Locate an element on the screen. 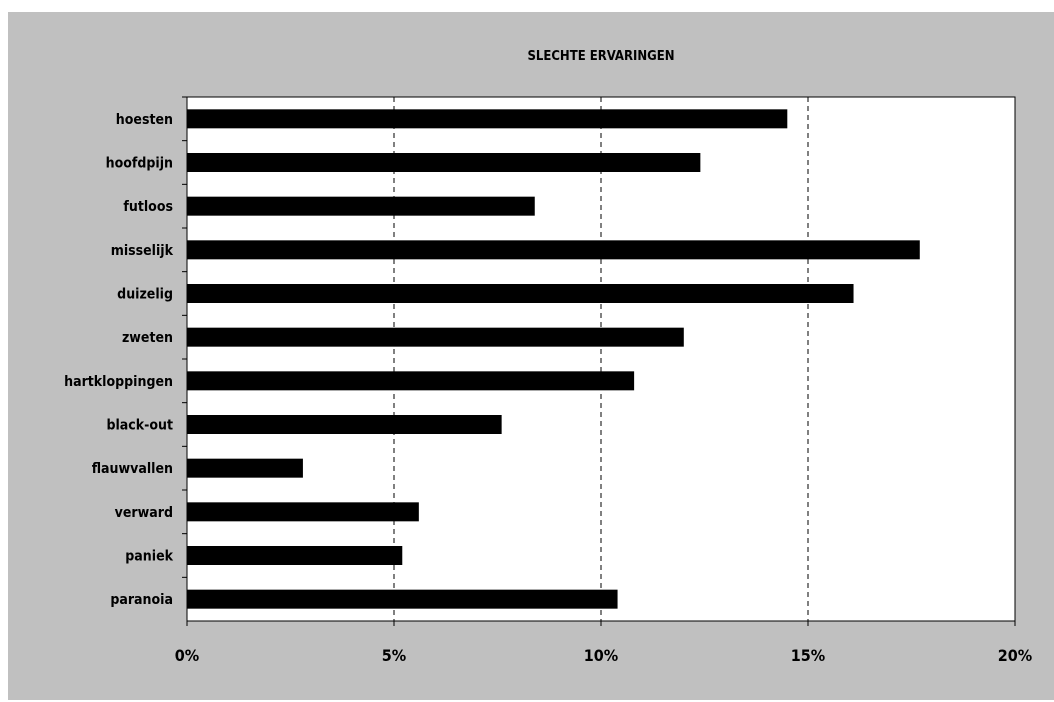 The height and width of the screenshot is (702, 1054). x-tick-label: 0% is located at coordinates (187, 655).